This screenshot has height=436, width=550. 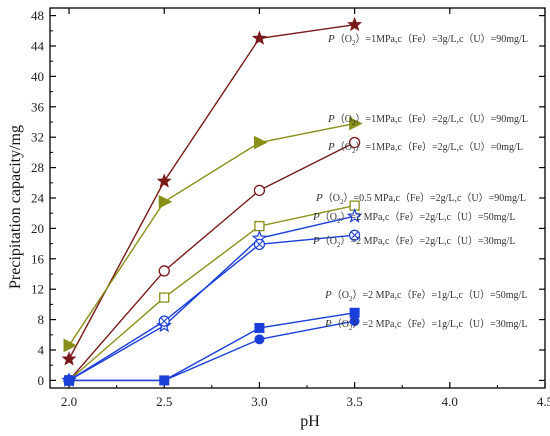 What do you see at coordinates (427, 120) in the screenshot?
I see `series-annotation: P（O2）=1MPa,c（Fe）=2g/L,c（U）=90mg/L` at bounding box center [427, 120].